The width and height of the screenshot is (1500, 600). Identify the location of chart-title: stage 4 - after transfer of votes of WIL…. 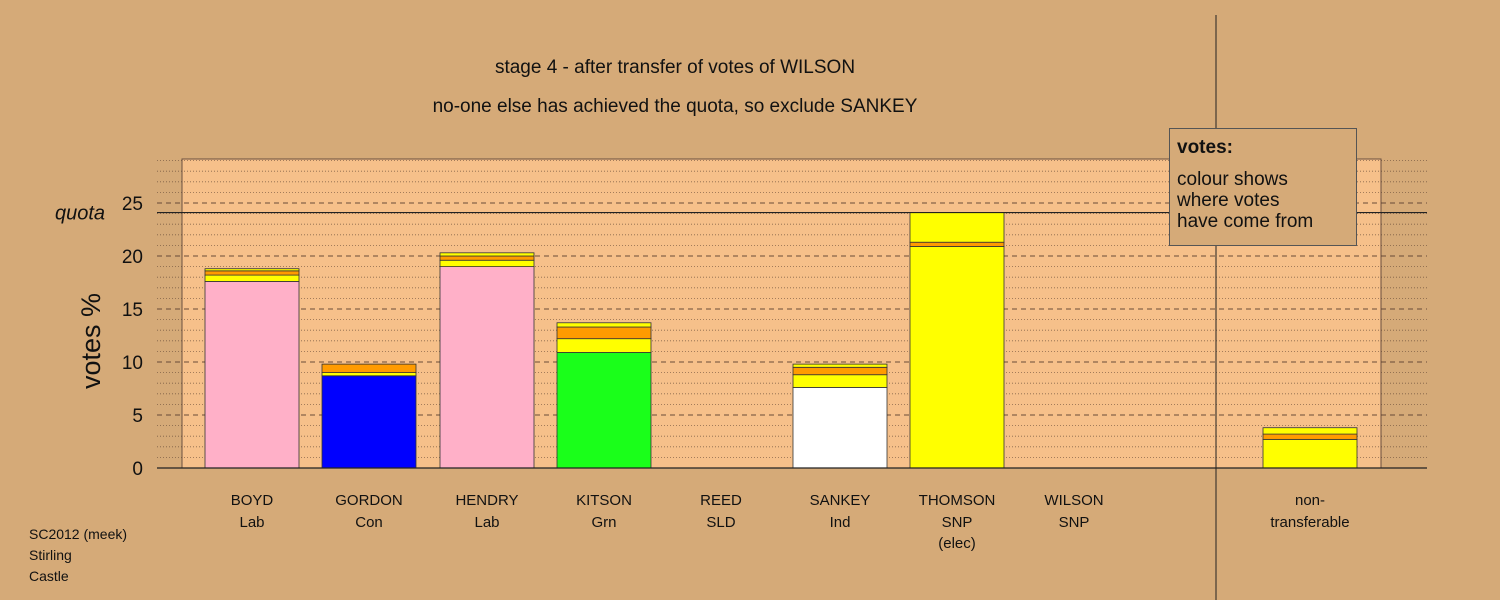
(675, 67).